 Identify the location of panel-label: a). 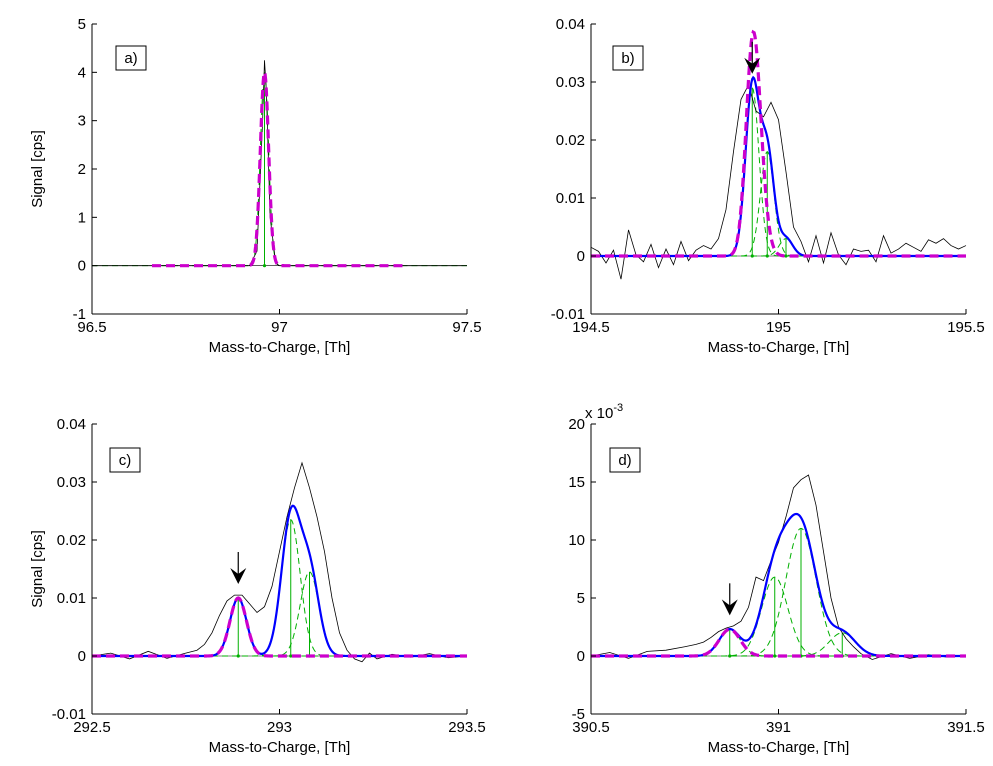
(130, 58).